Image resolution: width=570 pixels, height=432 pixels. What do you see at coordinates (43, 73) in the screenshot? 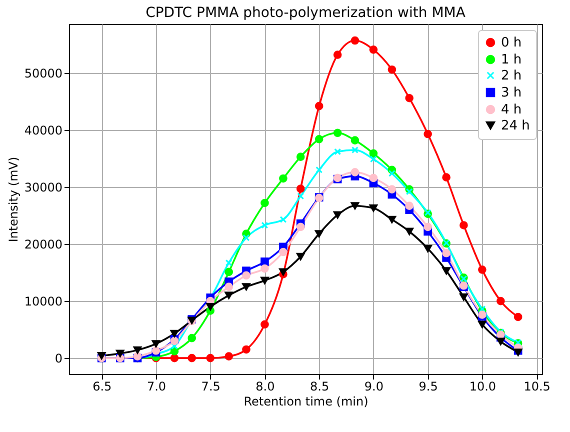
I see `y-tick-label: 50000` at bounding box center [43, 73].